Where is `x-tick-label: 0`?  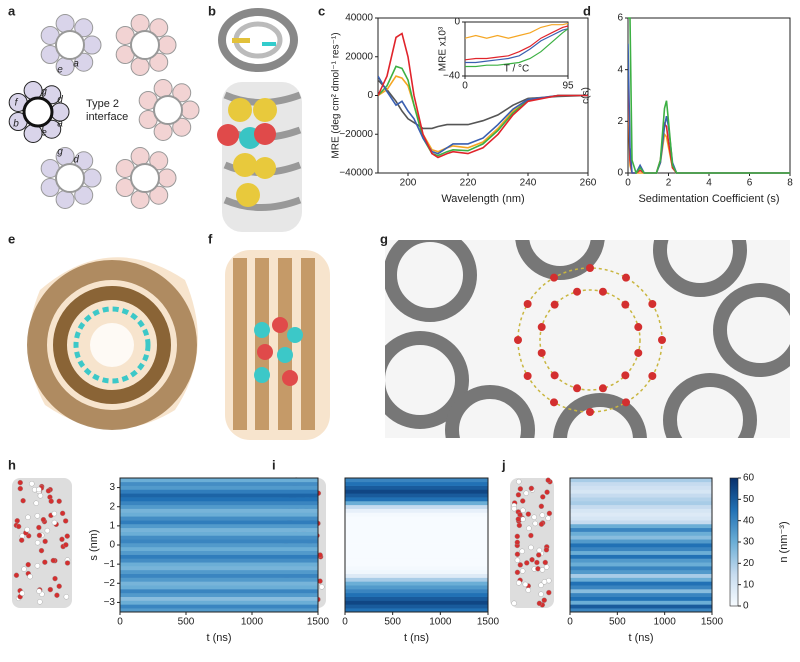 x-tick-label: 0 is located at coordinates (628, 183).